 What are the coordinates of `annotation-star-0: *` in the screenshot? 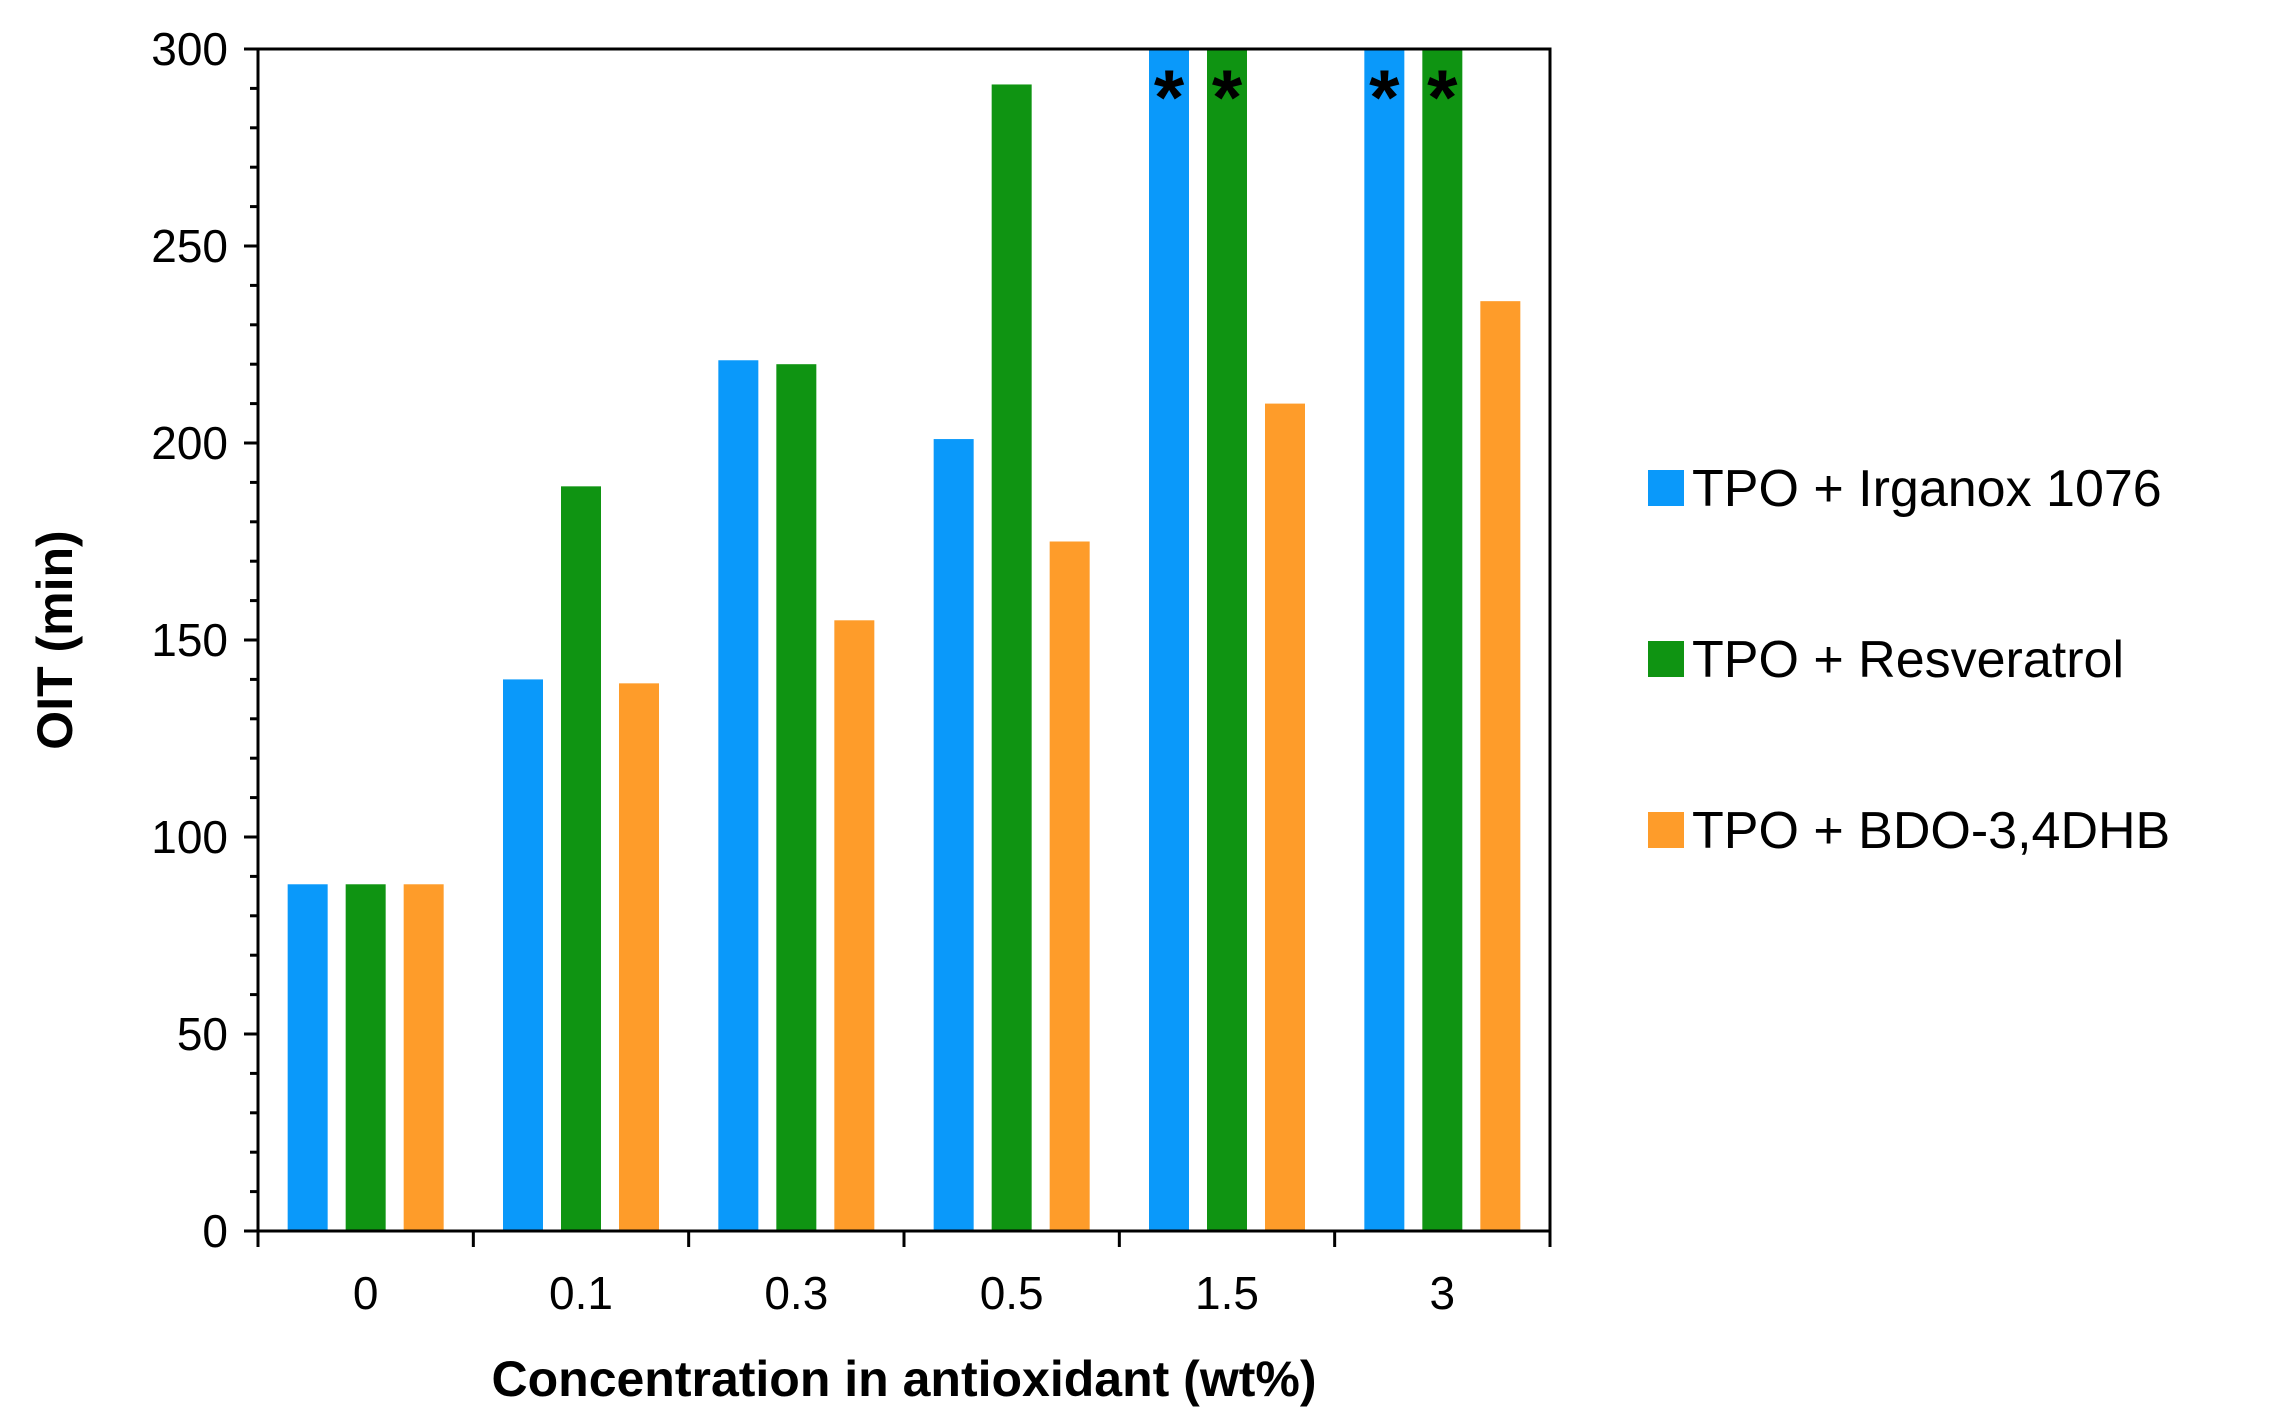 It's located at (1169, 97).